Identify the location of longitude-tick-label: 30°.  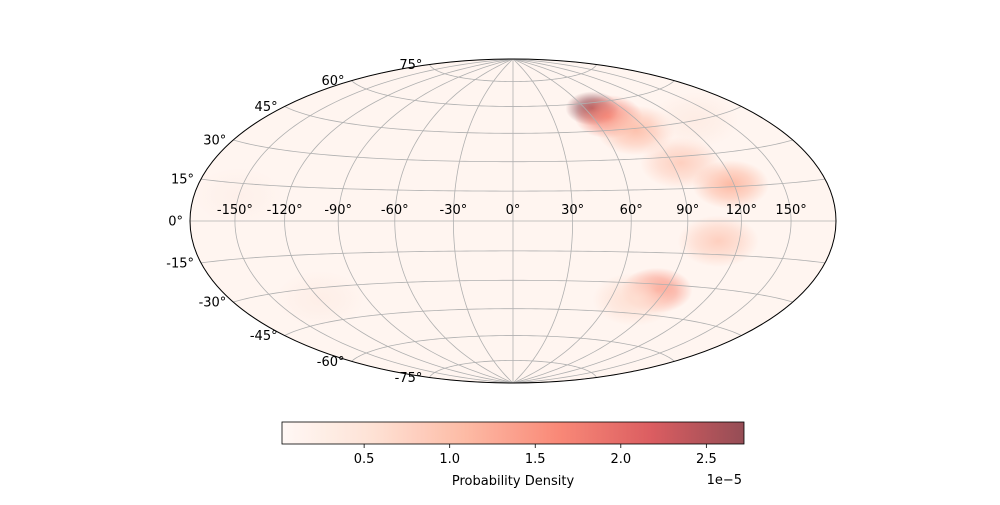
(572, 210).